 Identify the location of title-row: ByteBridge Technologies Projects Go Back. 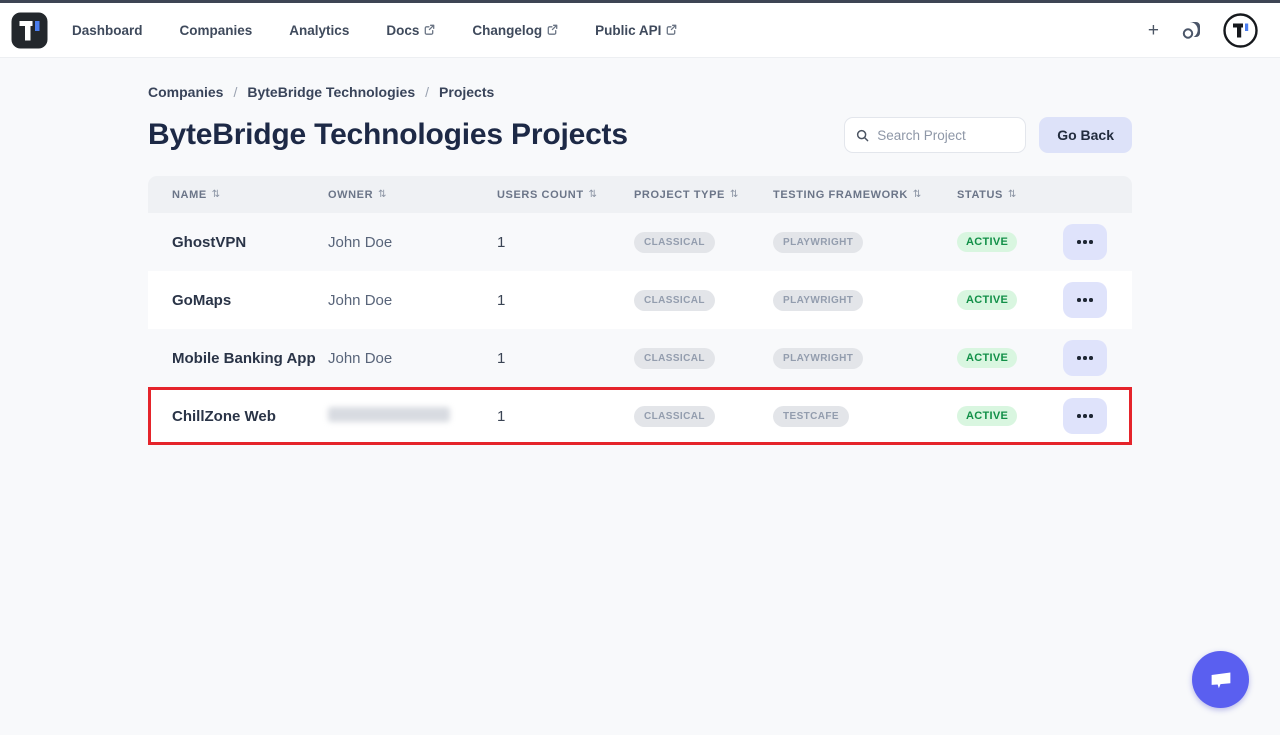
(640, 135).